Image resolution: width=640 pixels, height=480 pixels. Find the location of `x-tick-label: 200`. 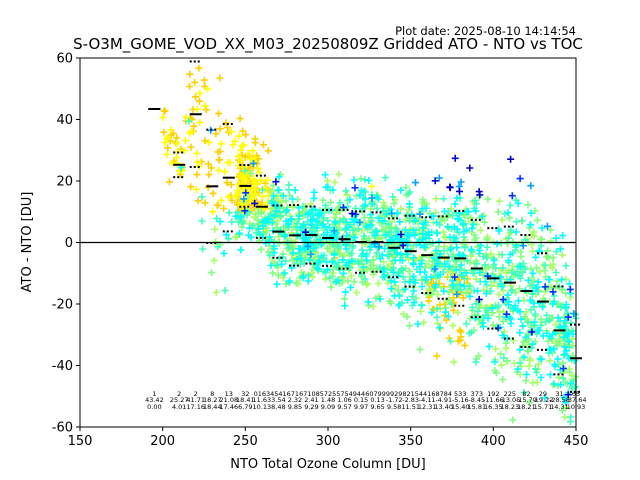

x-tick-label: 200 is located at coordinates (162, 441).